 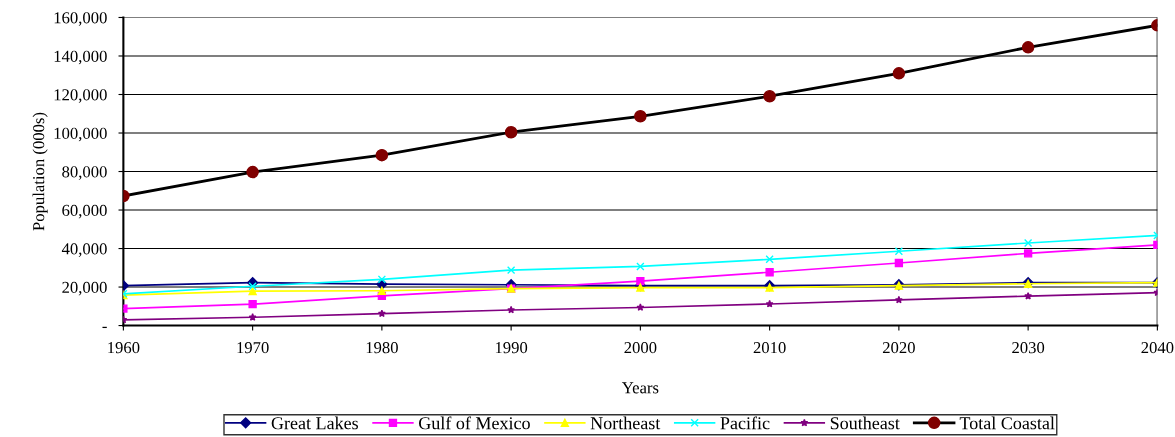 I want to click on x-tick-label: 1960, so click(x=124, y=348).